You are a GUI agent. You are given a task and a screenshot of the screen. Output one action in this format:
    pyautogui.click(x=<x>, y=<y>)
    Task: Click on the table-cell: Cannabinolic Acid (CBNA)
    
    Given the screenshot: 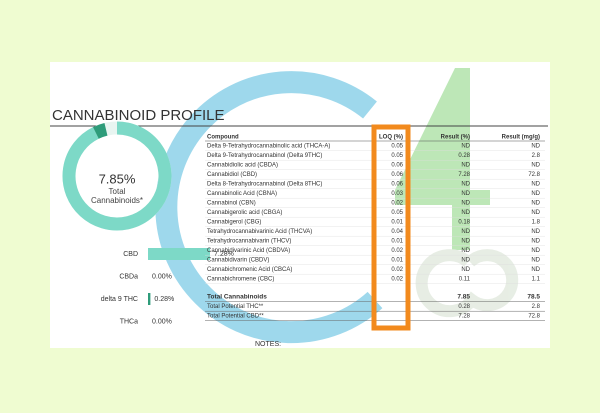 What is the action you would take?
    pyautogui.click(x=242, y=194)
    